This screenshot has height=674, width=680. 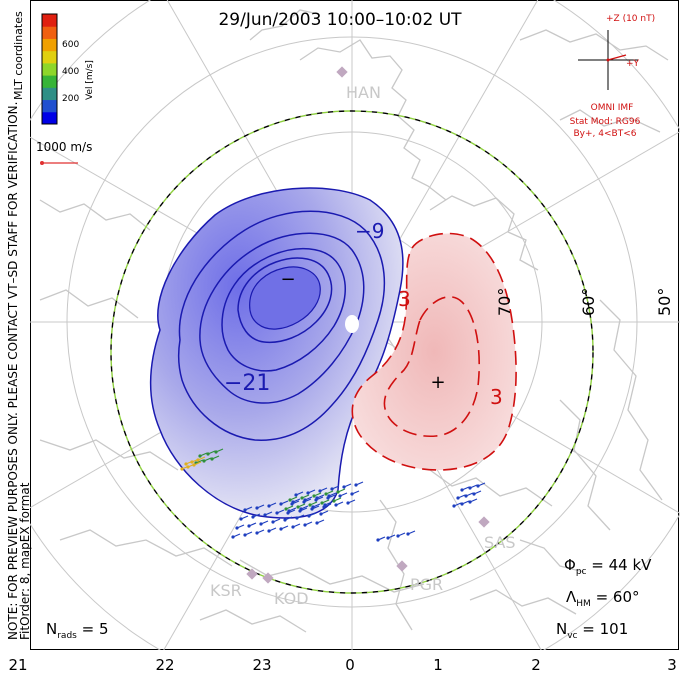 I want to click on colorbar-tick-400: 400, so click(x=70, y=72).